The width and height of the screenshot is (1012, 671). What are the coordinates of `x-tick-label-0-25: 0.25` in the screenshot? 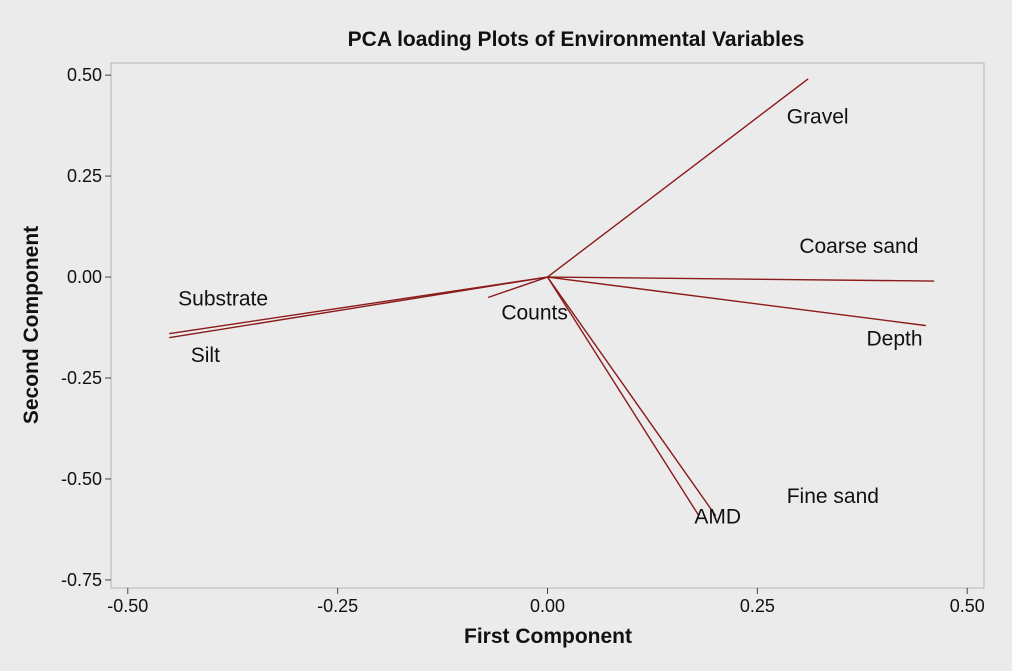 It's located at (757, 606).